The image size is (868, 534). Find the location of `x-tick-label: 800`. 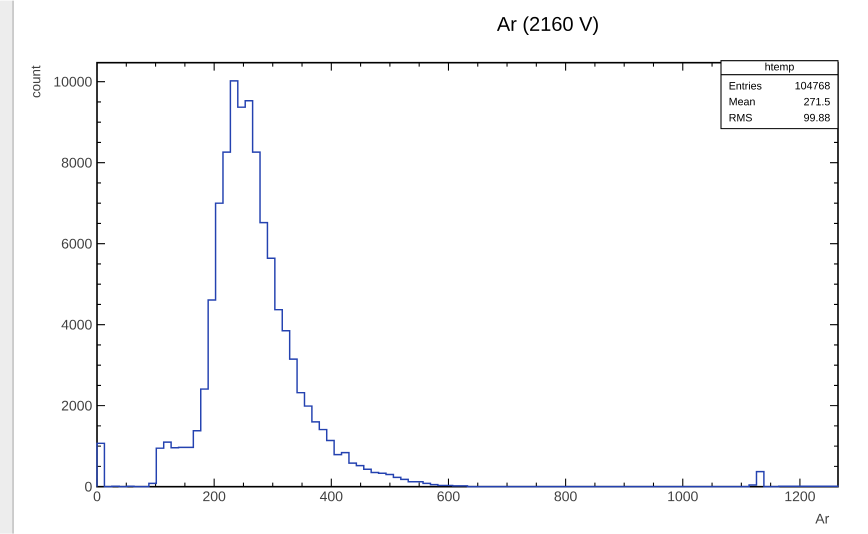

x-tick-label: 800 is located at coordinates (565, 496).